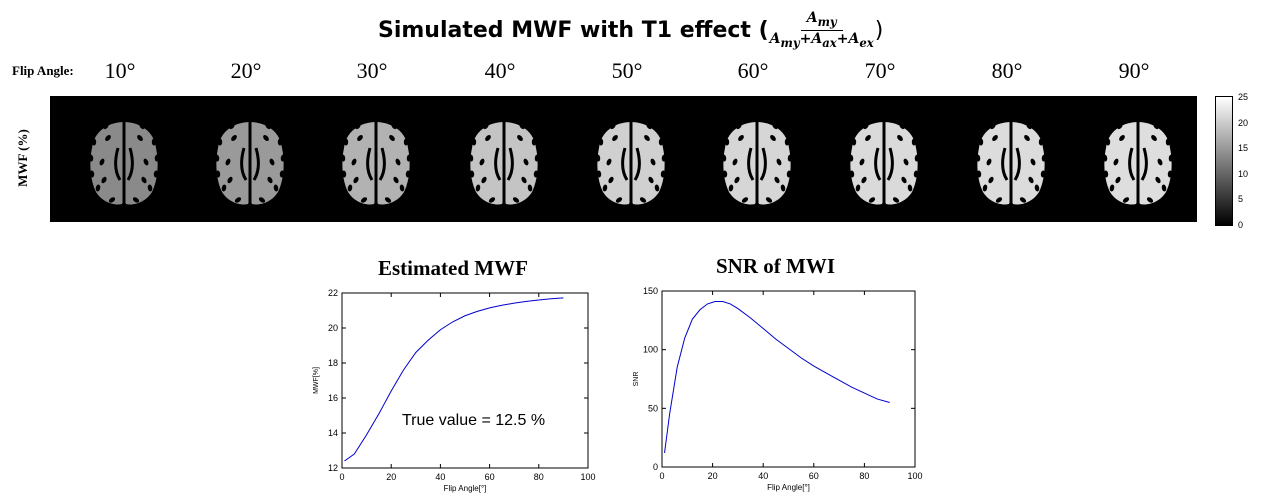 This screenshot has height=503, width=1267. Describe the element at coordinates (636, 379) in the screenshot. I see `y-axis-label: SNR` at that location.